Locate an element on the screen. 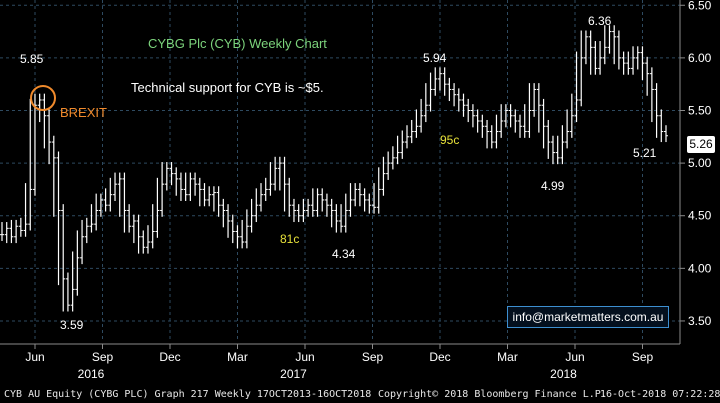  y-tick-label: 4.00 is located at coordinates (700, 268).